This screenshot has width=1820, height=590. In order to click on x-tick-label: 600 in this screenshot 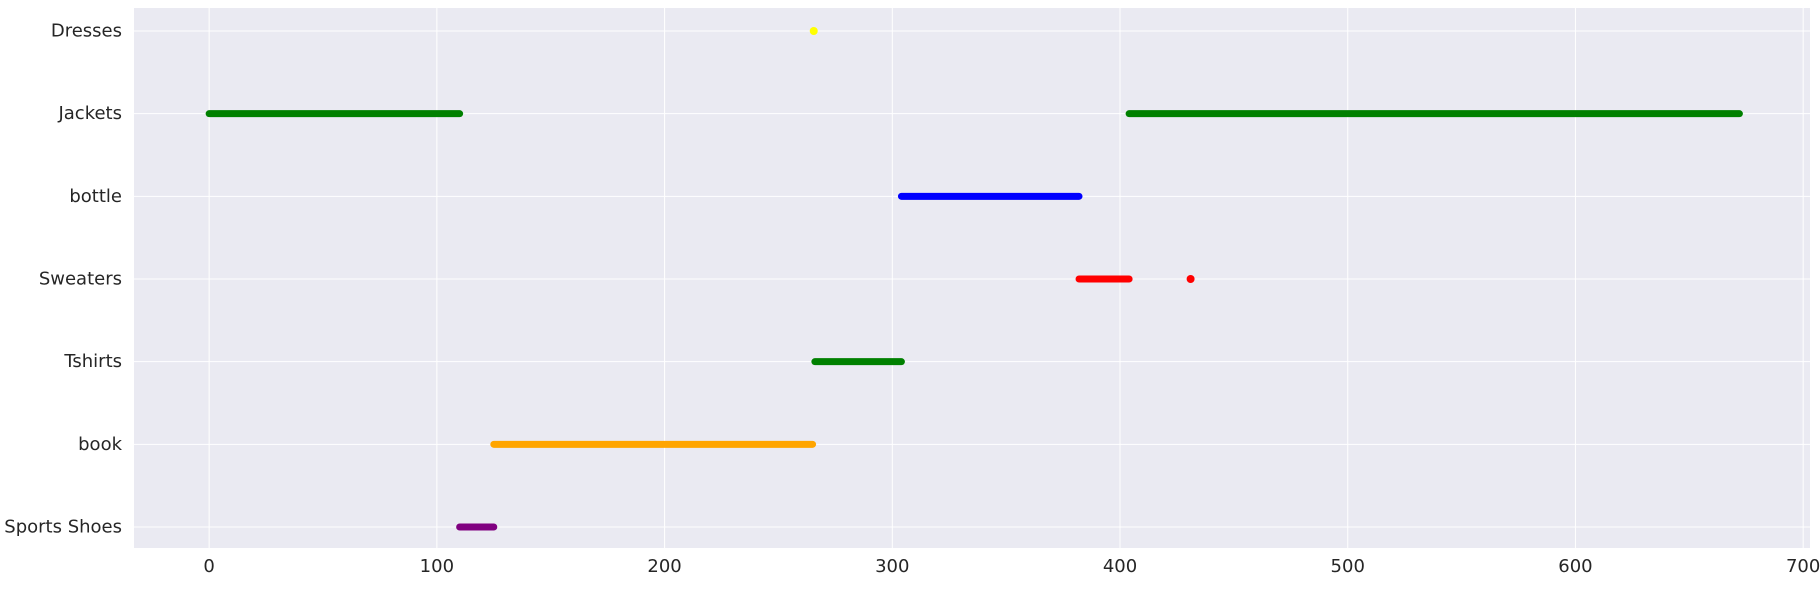, I will do `click(1575, 566)`.